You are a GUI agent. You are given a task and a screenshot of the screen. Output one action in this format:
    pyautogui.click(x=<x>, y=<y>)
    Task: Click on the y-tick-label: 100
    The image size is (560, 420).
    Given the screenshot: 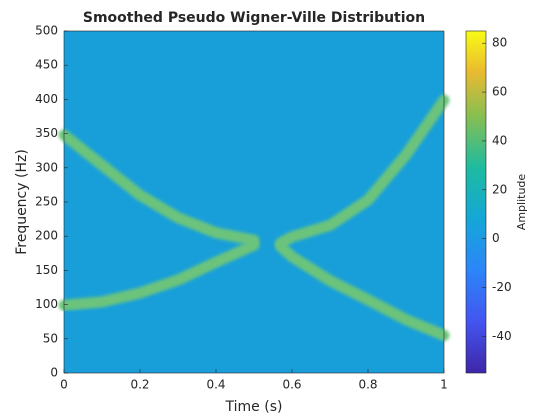 What is the action you would take?
    pyautogui.click(x=46, y=304)
    